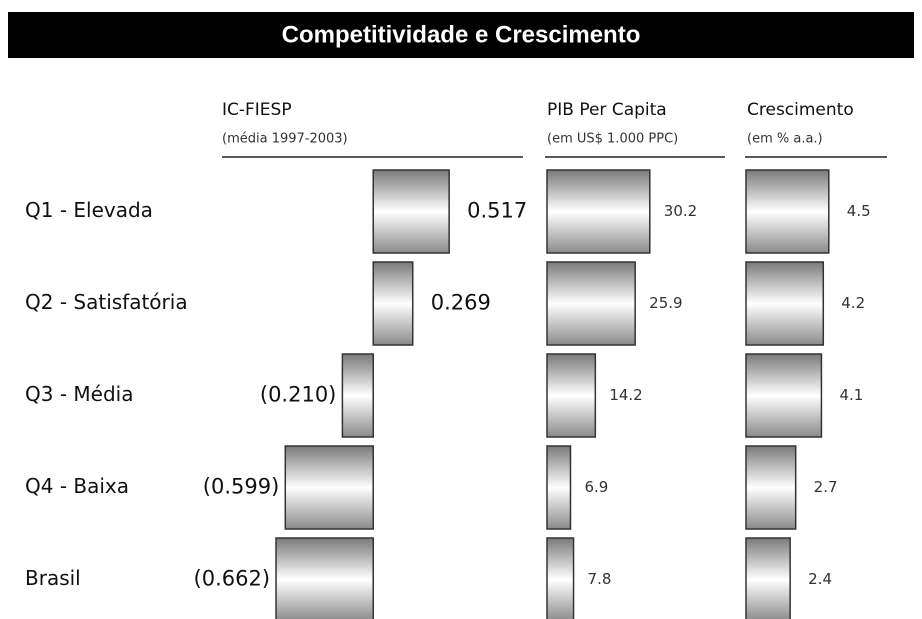 This screenshot has width=922, height=619. Describe the element at coordinates (77, 486) in the screenshot. I see `row-label: Q4 - Baixa` at that location.